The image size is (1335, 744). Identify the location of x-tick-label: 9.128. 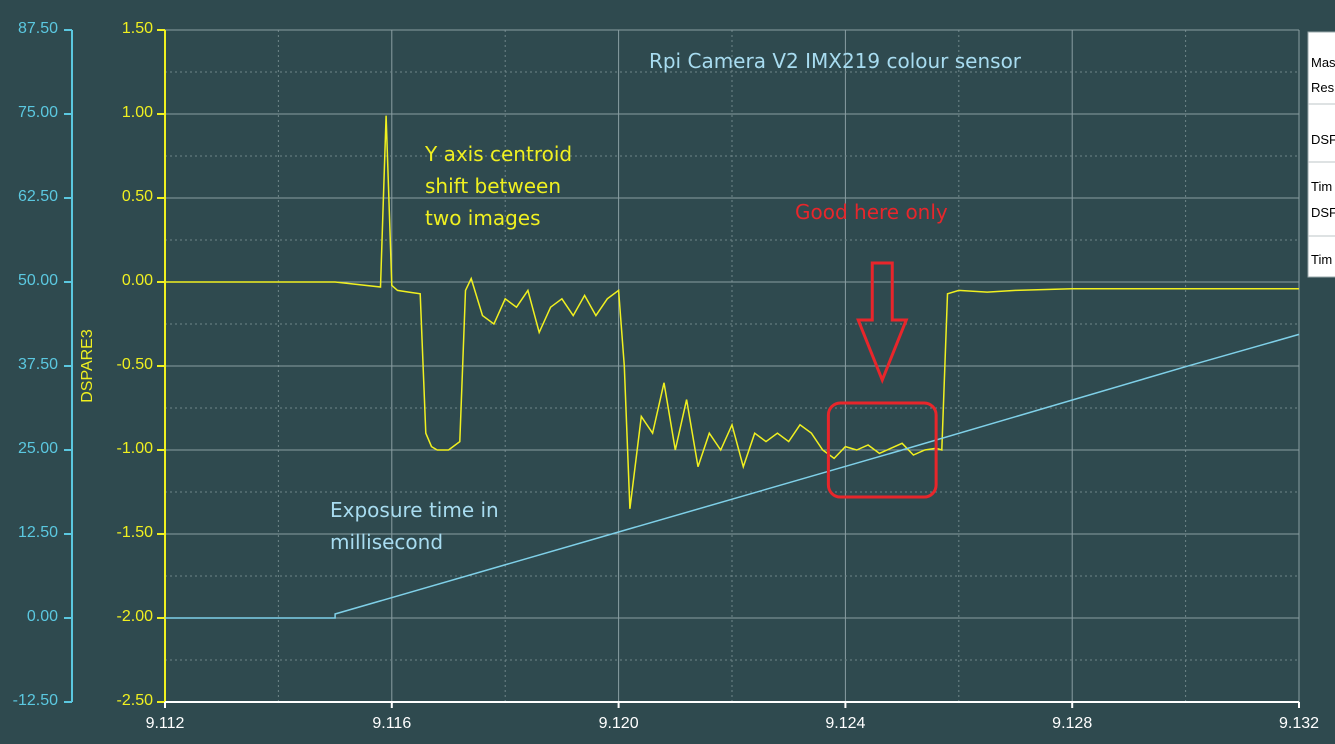
(1072, 723).